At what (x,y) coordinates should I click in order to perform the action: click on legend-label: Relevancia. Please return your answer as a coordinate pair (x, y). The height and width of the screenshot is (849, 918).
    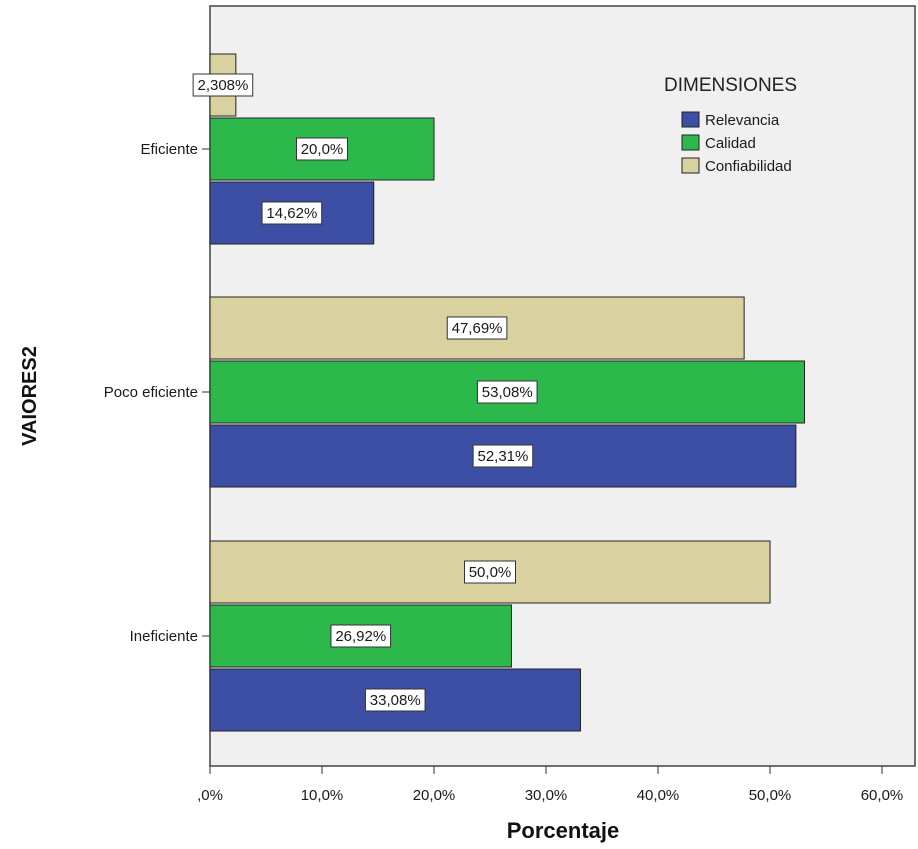
    Looking at the image, I should click on (742, 120).